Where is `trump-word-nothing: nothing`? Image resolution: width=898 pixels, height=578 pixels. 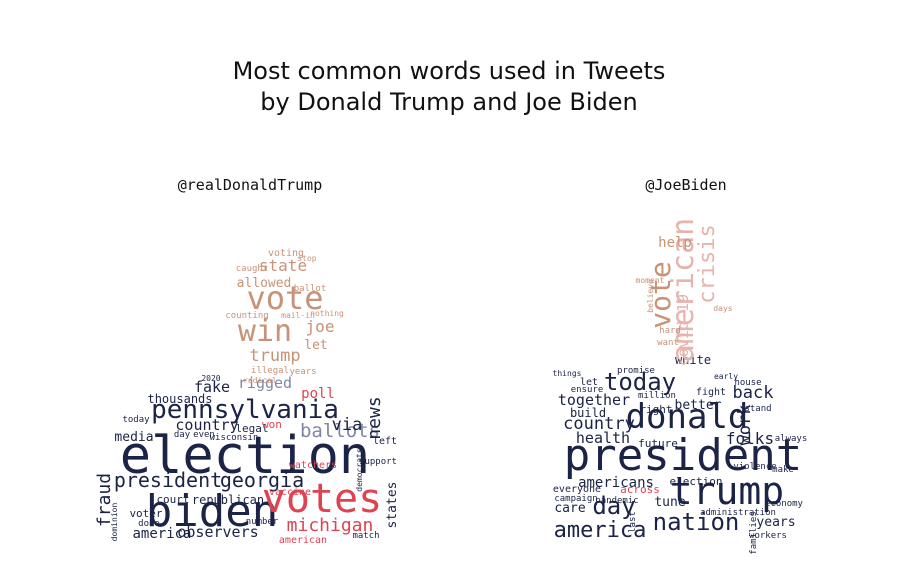
trump-word-nothing: nothing is located at coordinates (327, 313).